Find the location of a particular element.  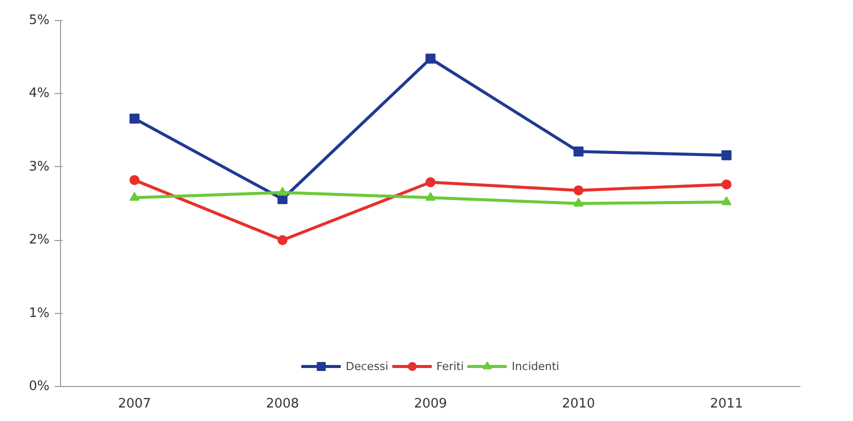

legend-label: Decessi is located at coordinates (367, 366).